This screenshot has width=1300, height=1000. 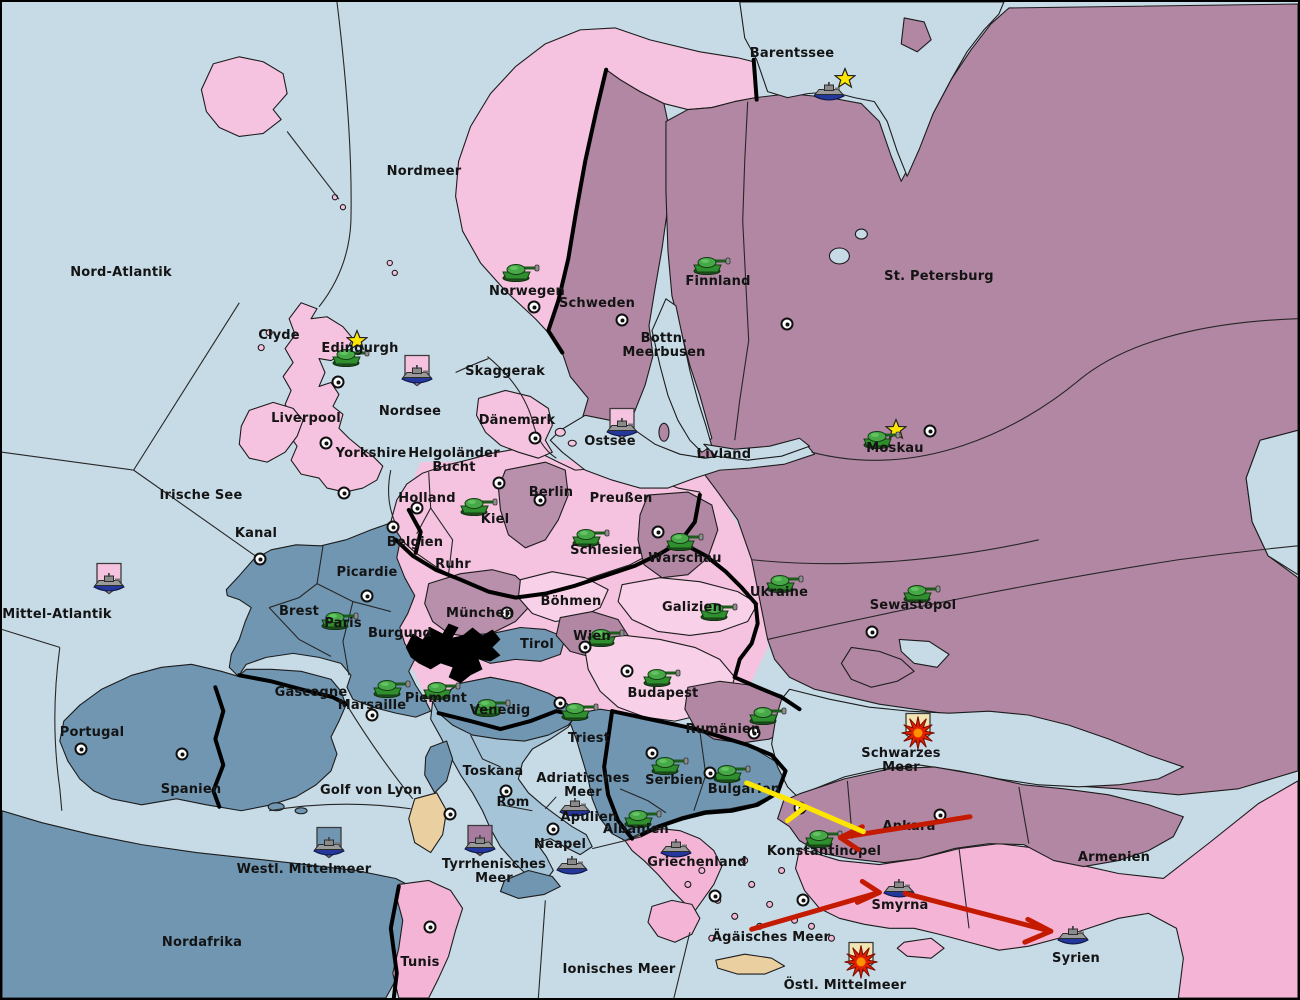 I want to click on province-label: Mittel-Atlantik, so click(x=57, y=614).